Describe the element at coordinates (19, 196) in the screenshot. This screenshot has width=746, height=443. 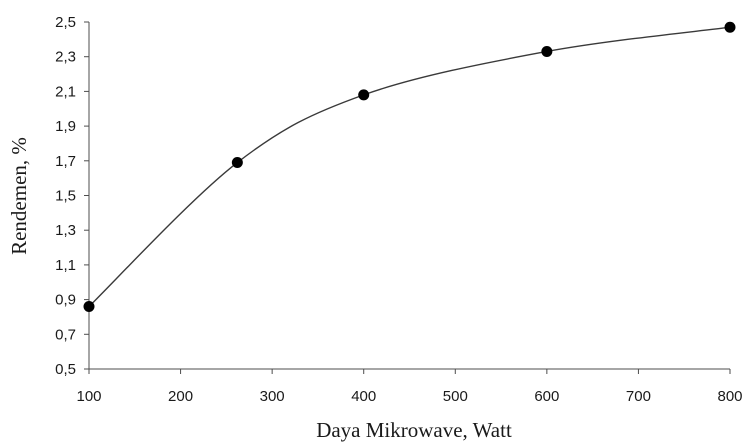
I see `y-axis-title: Rendemen, %` at that location.